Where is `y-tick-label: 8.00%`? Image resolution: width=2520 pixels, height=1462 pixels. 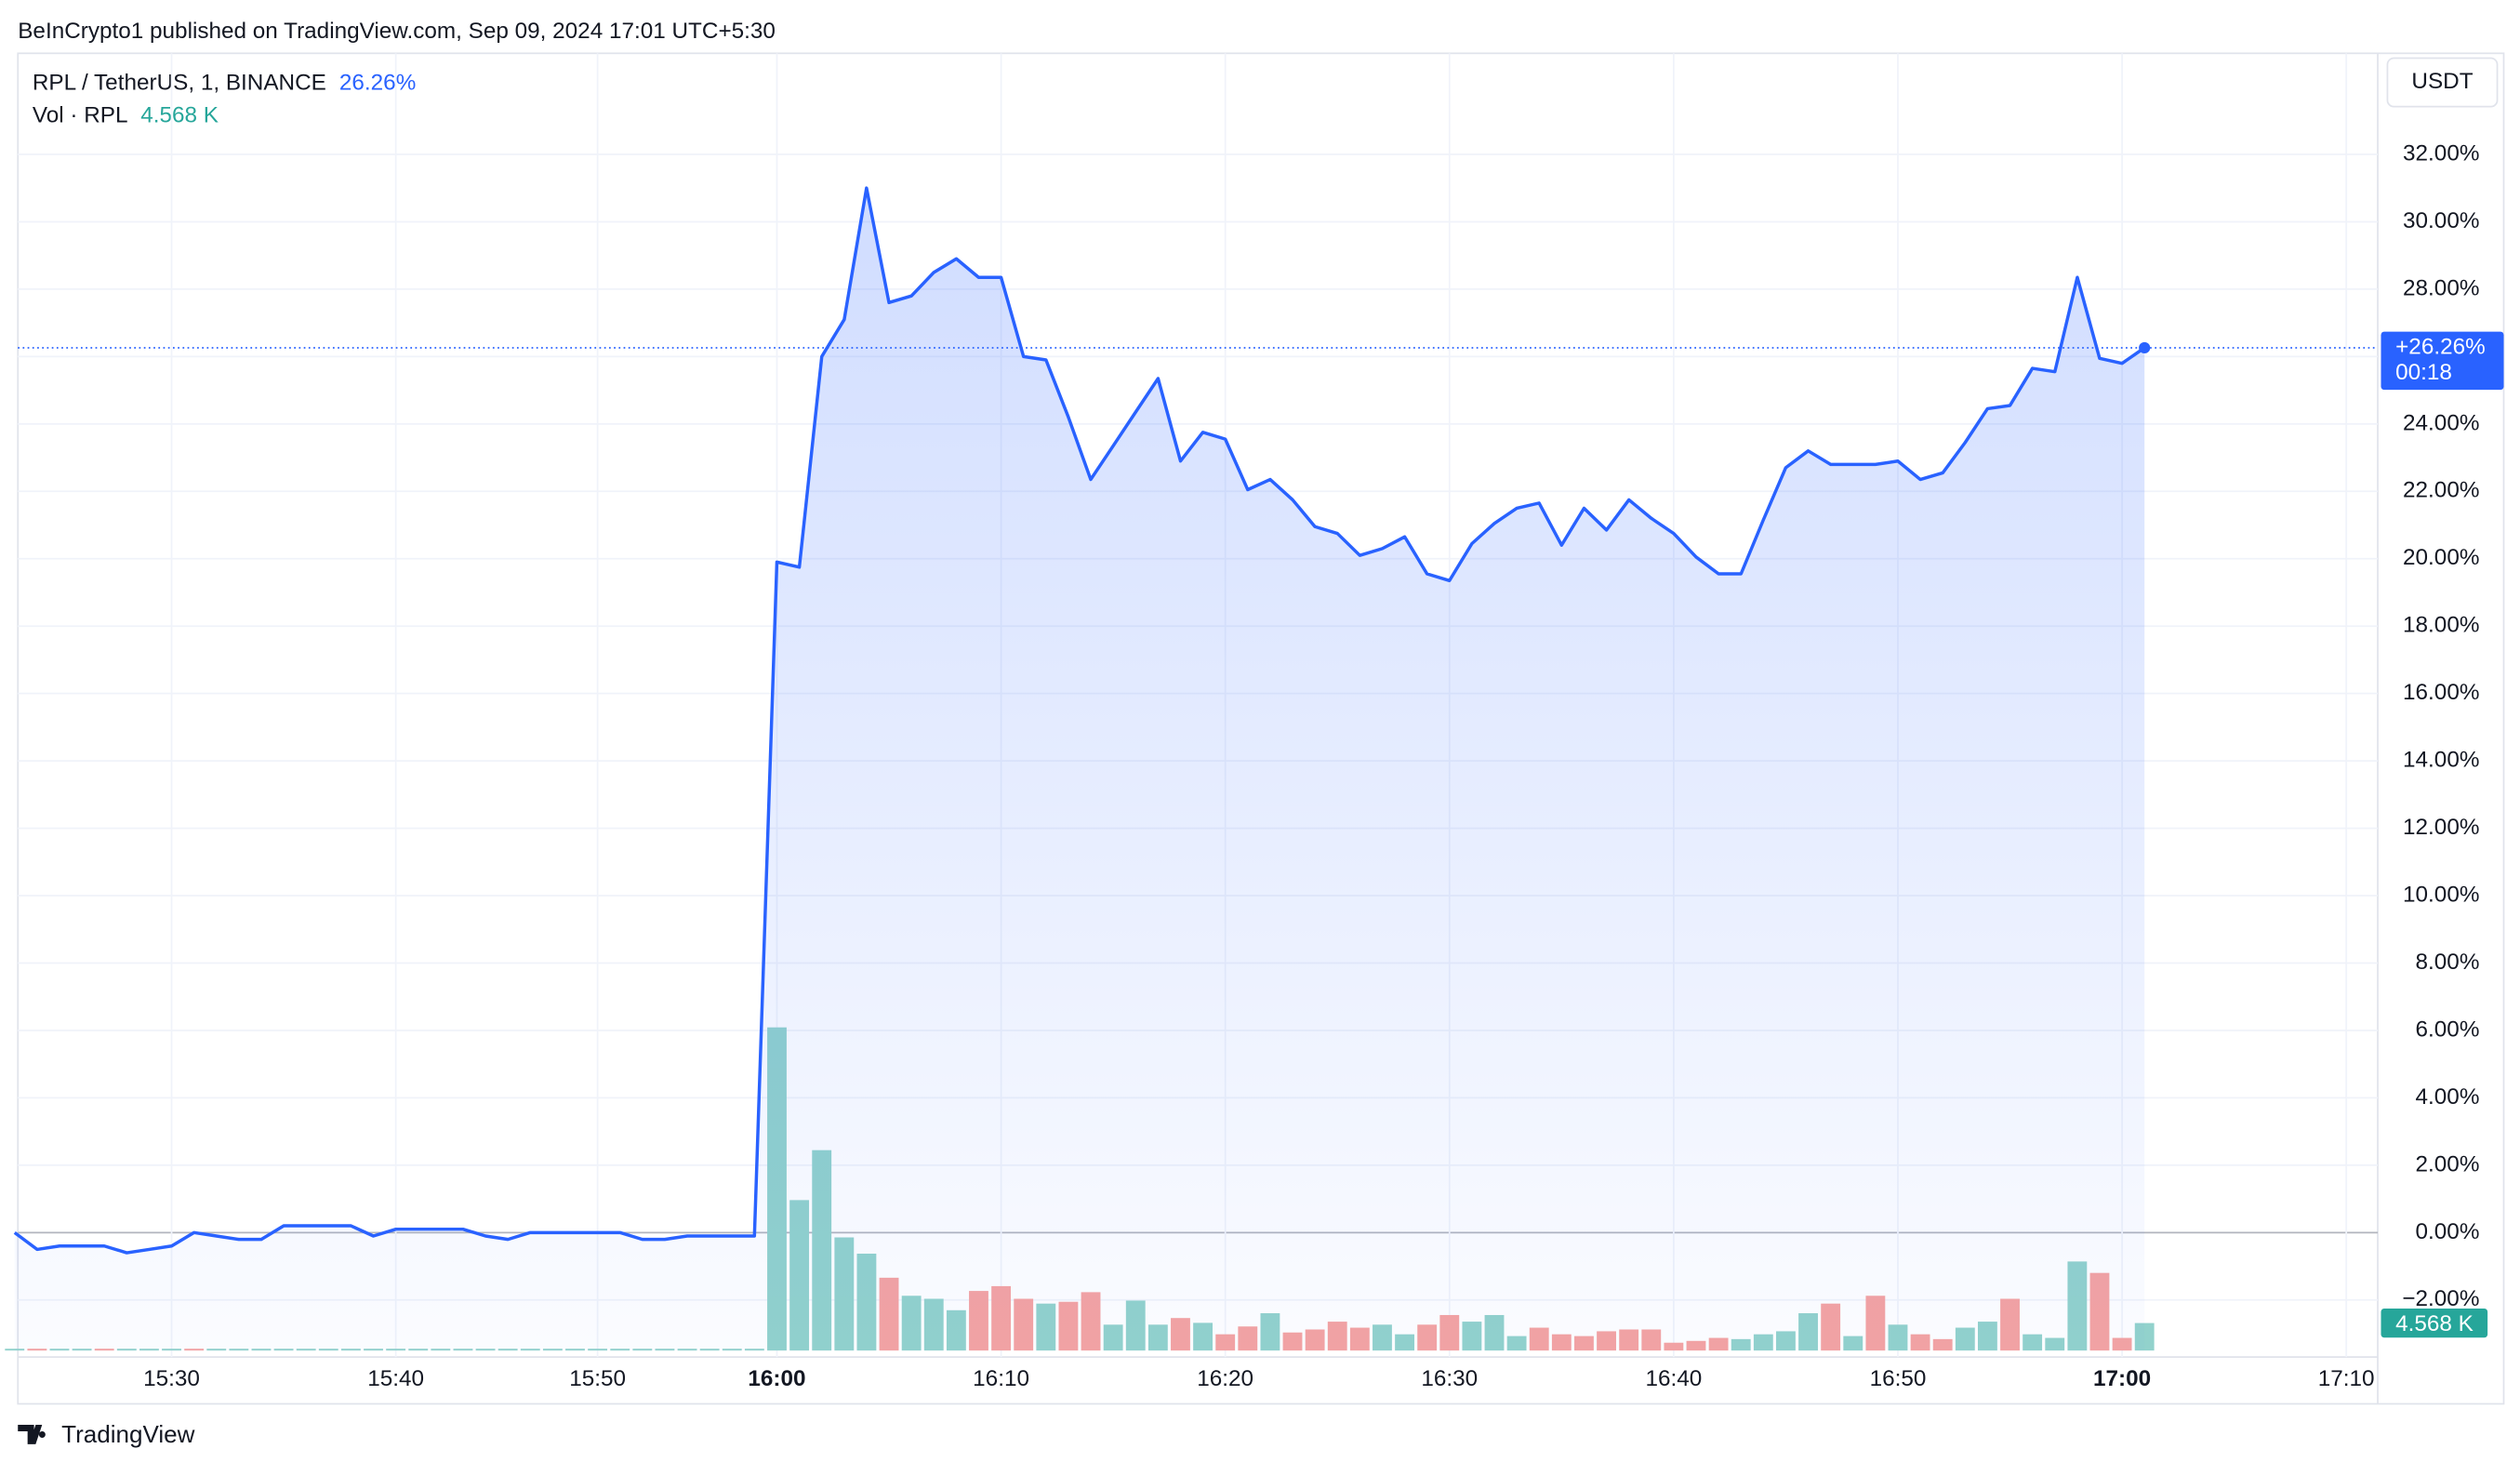
y-tick-label: 8.00% is located at coordinates (2448, 963).